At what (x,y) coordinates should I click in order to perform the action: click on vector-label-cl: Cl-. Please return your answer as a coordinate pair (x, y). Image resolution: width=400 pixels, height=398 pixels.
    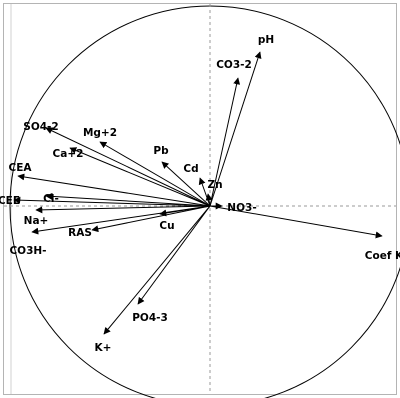
    Looking at the image, I should click on (51, 199).